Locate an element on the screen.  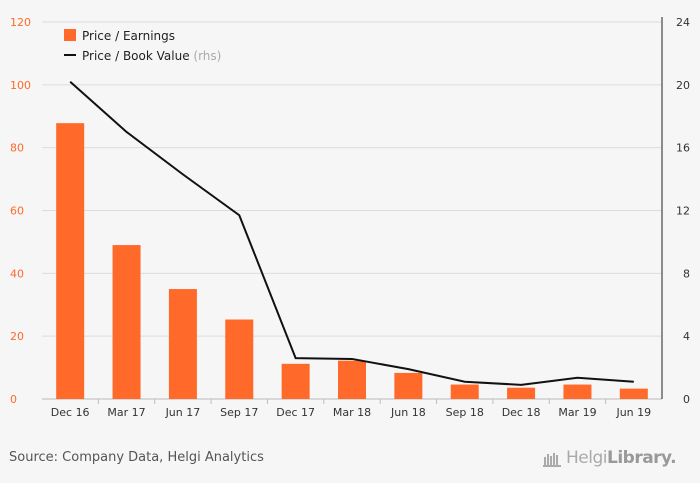
y-right-tick-label: 16 is located at coordinates (683, 148).